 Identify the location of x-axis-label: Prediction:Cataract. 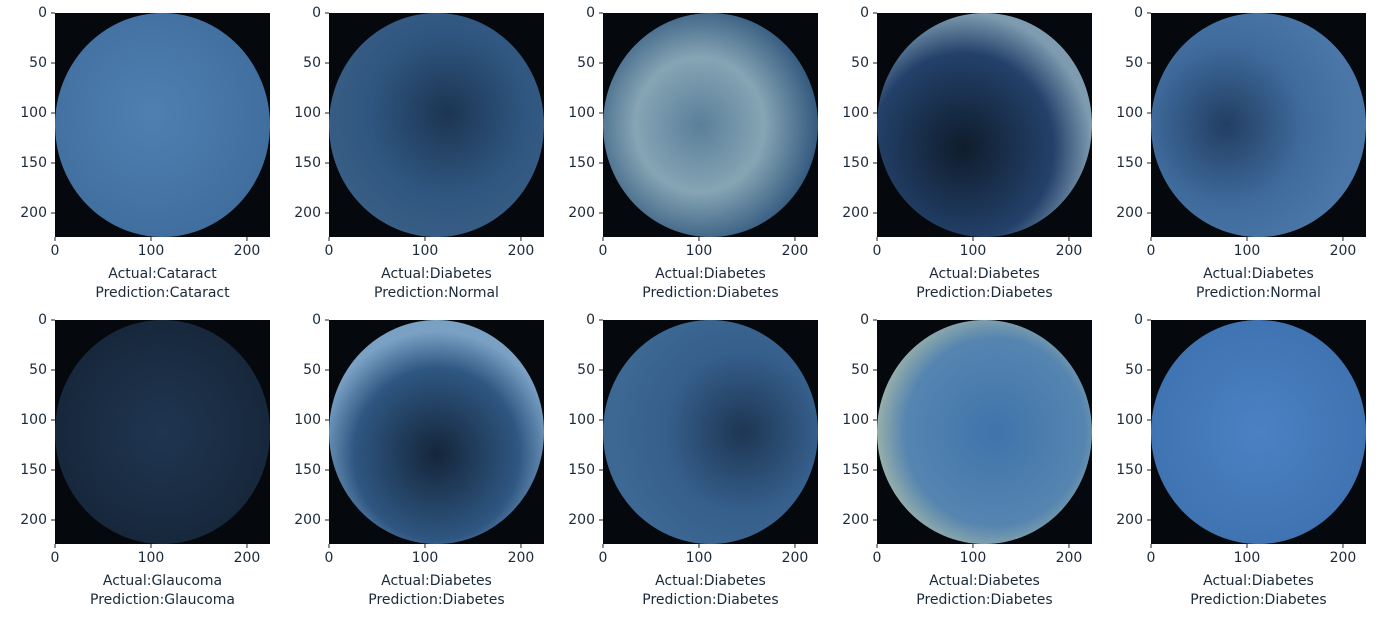
(162, 293).